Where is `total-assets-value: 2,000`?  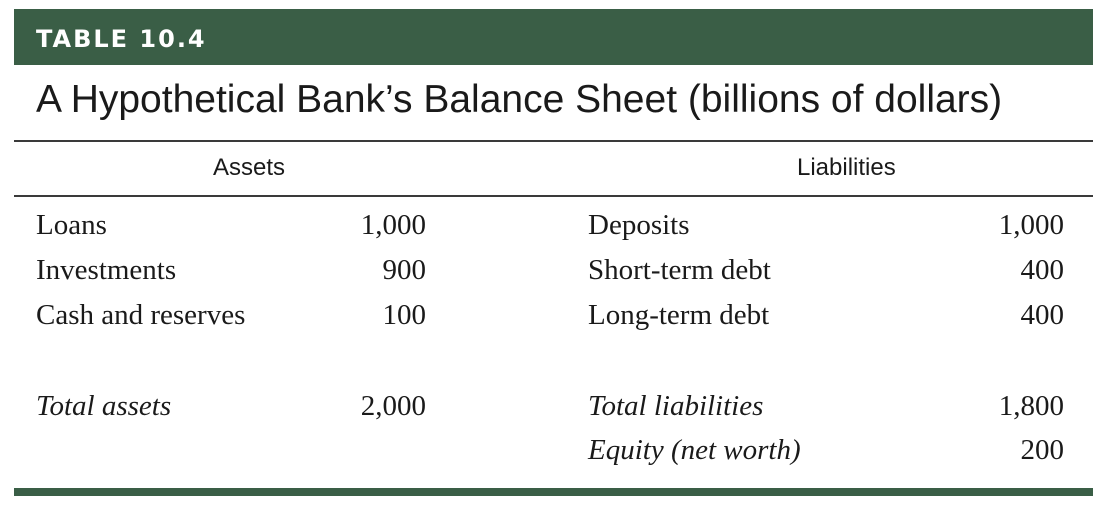
total-assets-value: 2,000 is located at coordinates (393, 406).